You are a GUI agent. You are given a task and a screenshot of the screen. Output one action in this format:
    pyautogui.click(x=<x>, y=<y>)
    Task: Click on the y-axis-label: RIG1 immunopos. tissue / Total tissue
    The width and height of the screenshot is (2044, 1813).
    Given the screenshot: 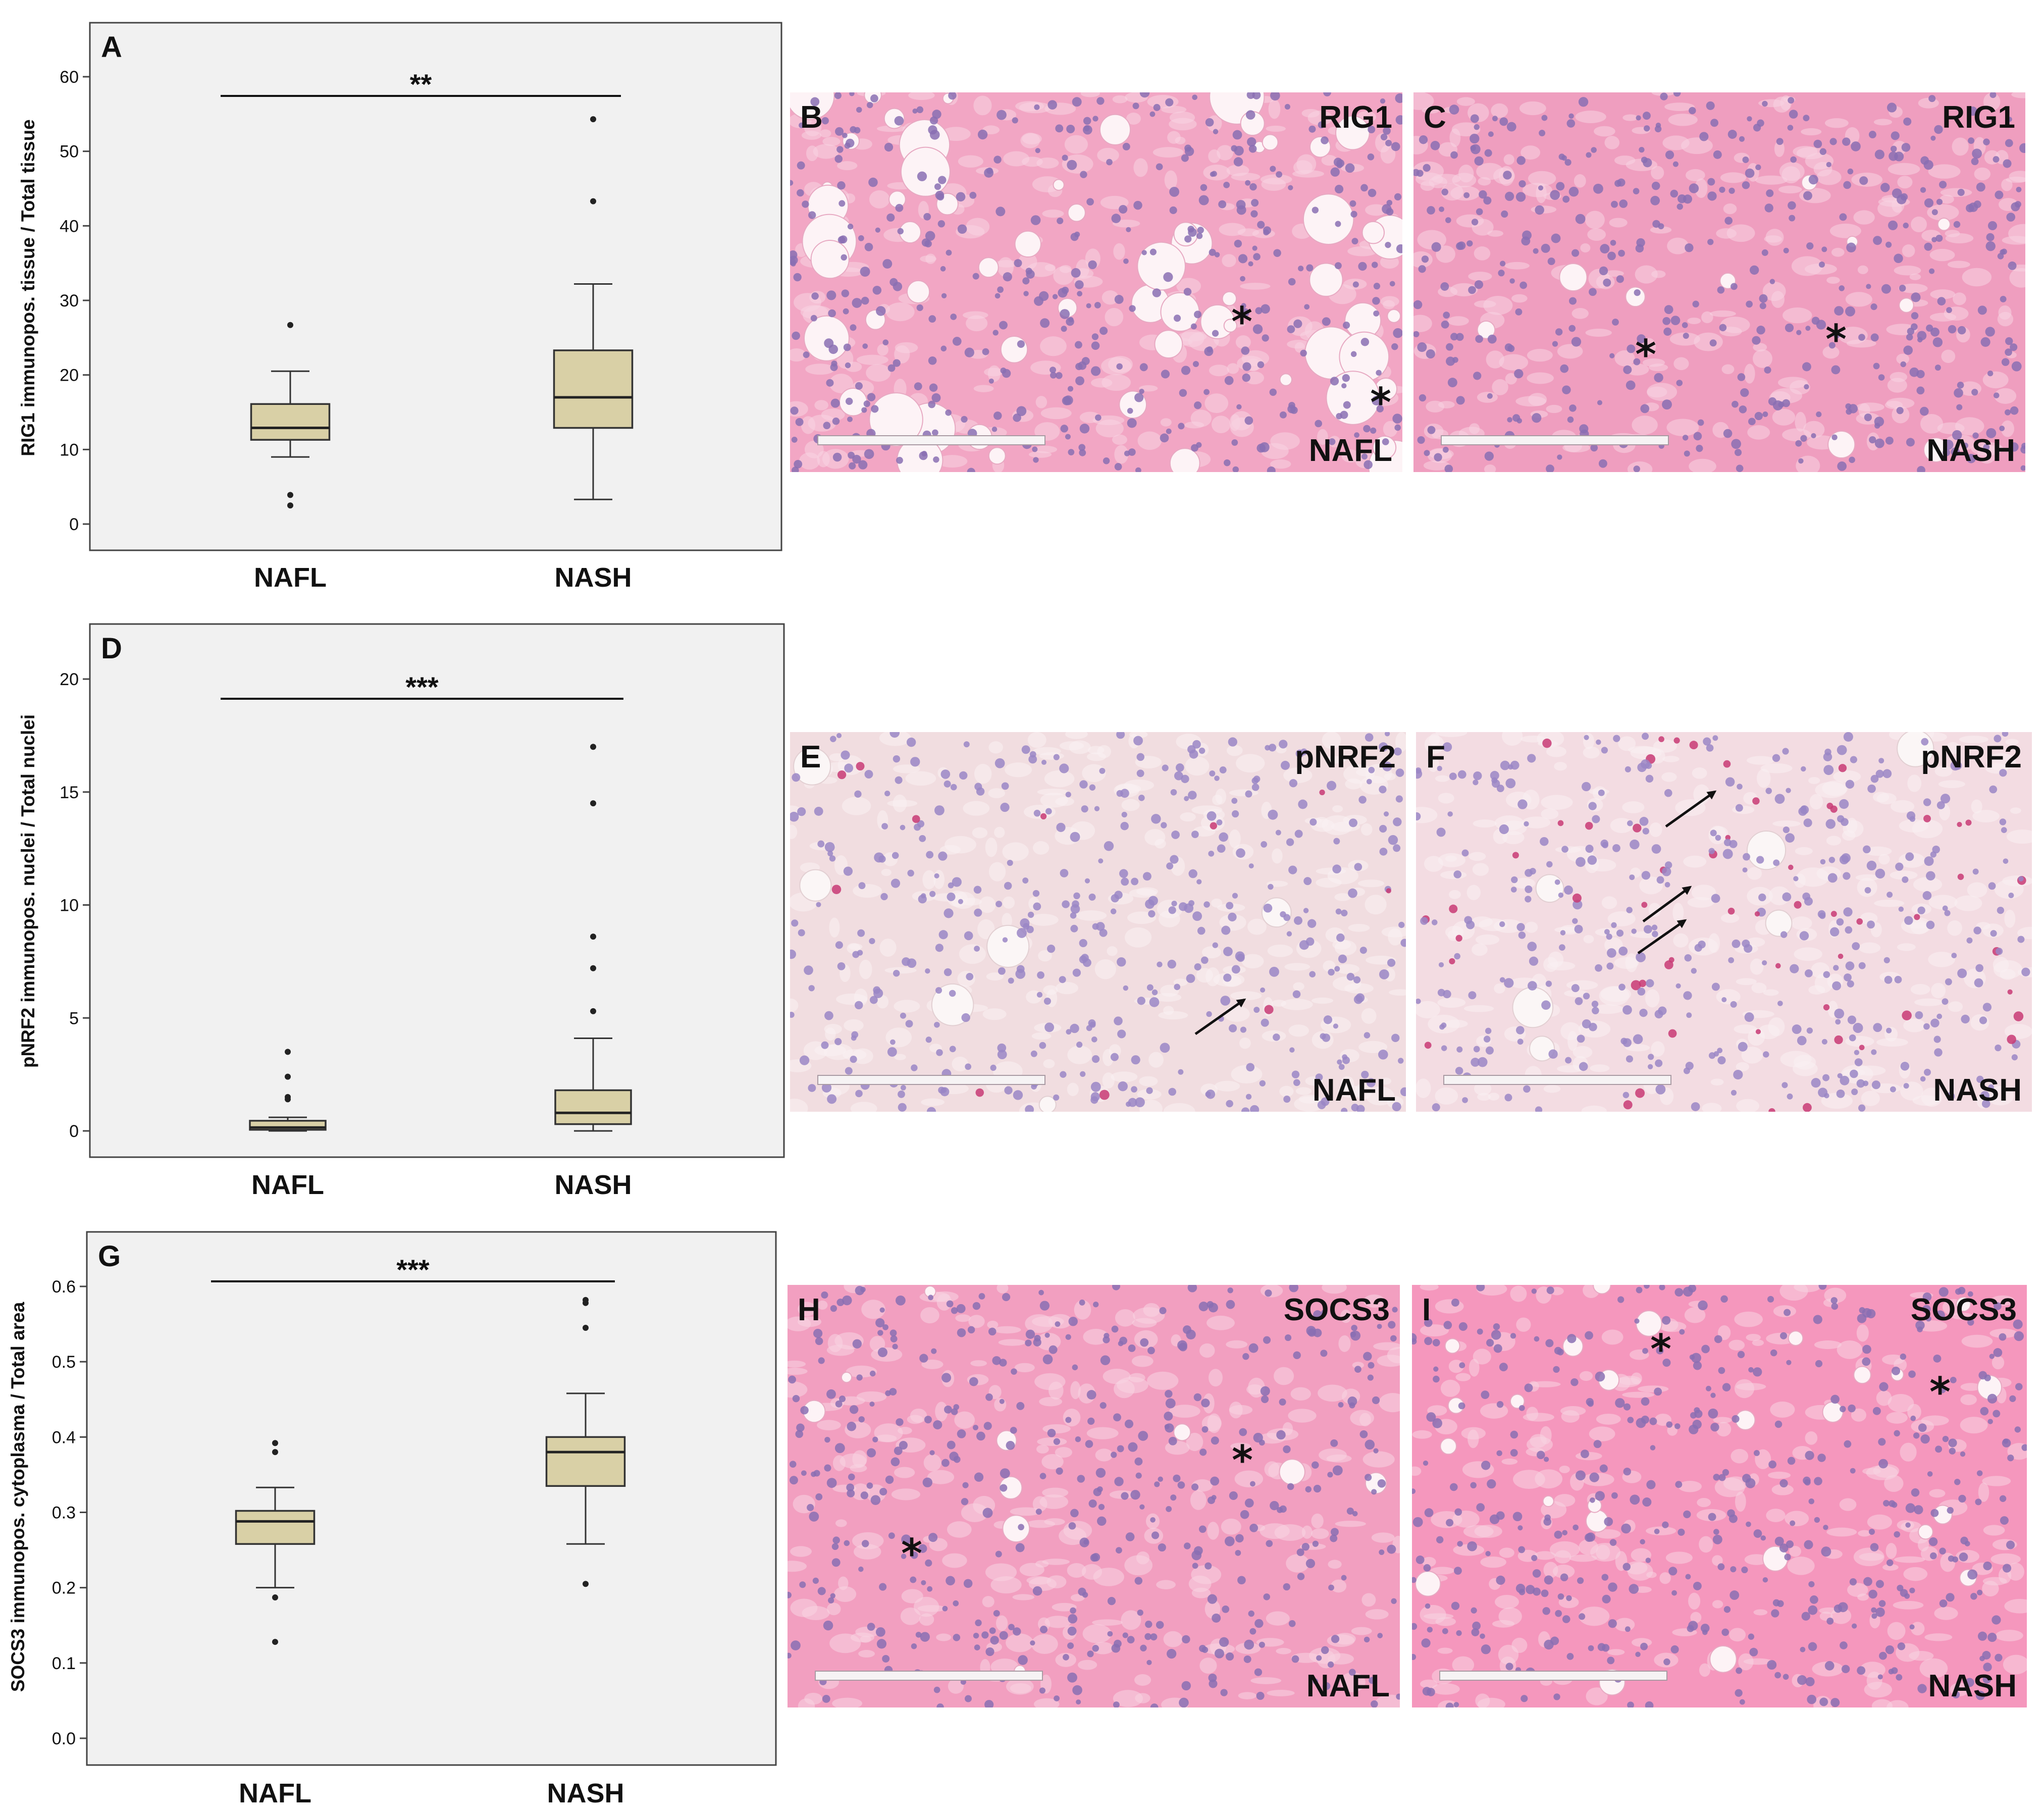 What is the action you would take?
    pyautogui.click(x=28, y=288)
    